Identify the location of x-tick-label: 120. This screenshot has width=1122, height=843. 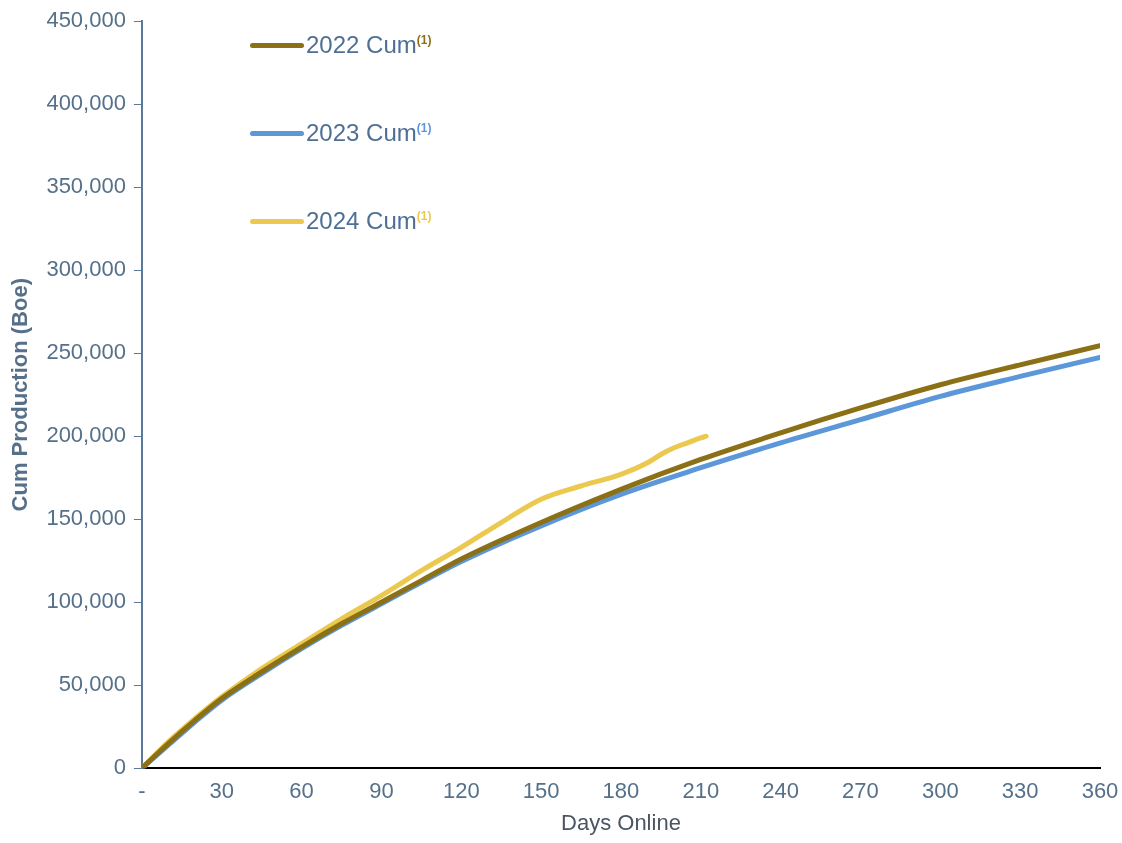
(461, 791).